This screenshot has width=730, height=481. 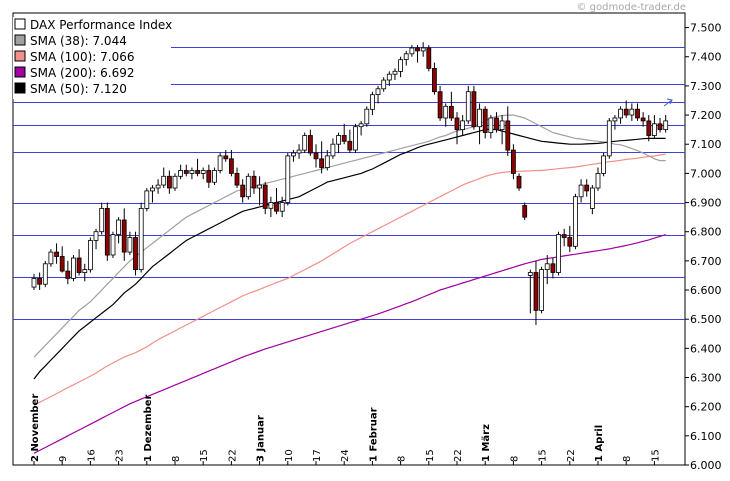 What do you see at coordinates (706, 319) in the screenshot?
I see `y-tick-label: 6.500` at bounding box center [706, 319].